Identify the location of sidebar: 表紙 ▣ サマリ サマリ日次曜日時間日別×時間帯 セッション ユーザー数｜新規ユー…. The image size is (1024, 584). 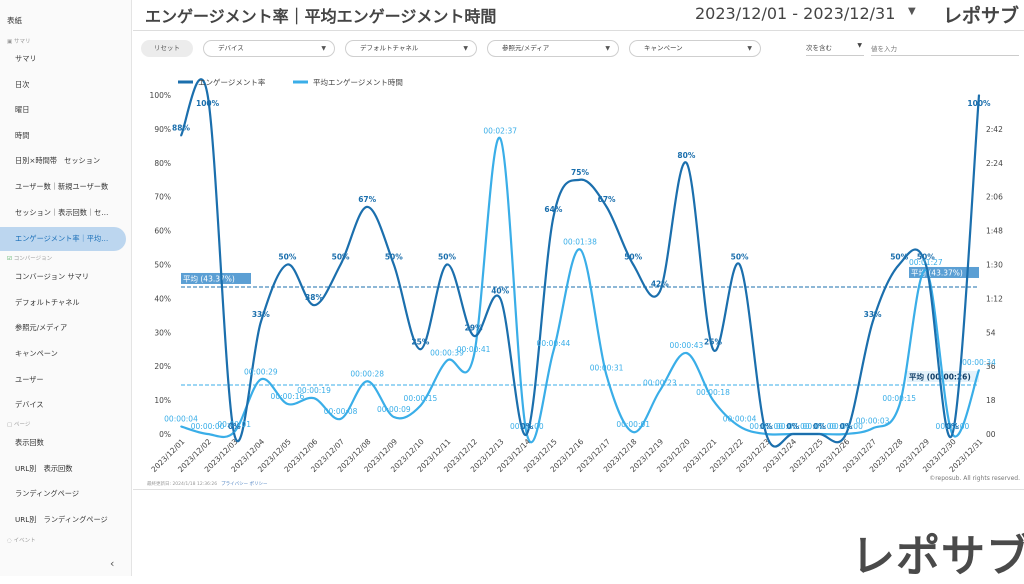
(66, 288).